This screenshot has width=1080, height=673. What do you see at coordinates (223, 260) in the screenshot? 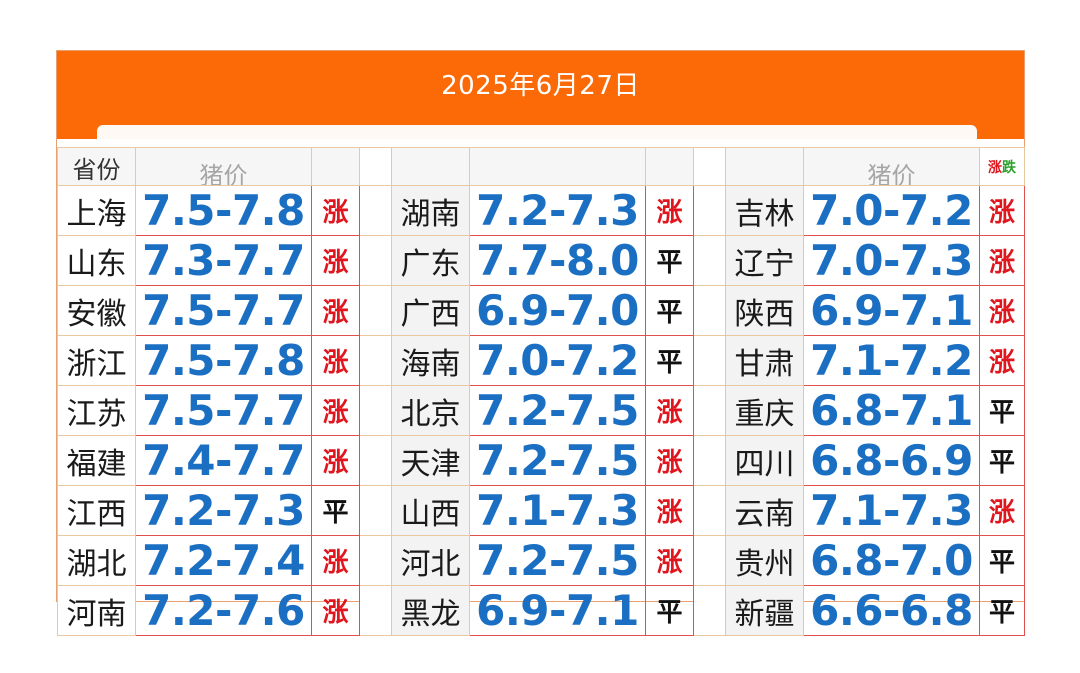
I see `price-cell: 7.3-7.7` at bounding box center [223, 260].